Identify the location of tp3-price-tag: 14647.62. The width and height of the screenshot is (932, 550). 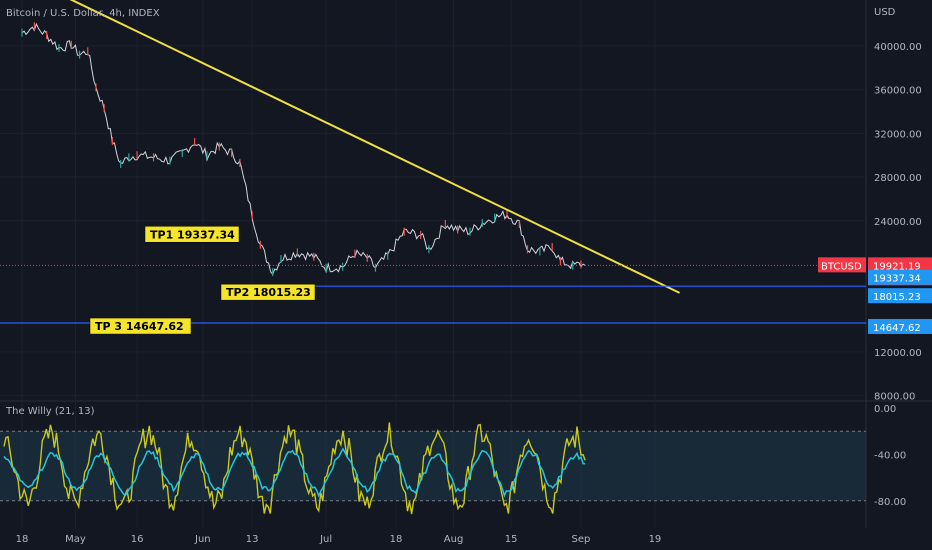
(897, 328).